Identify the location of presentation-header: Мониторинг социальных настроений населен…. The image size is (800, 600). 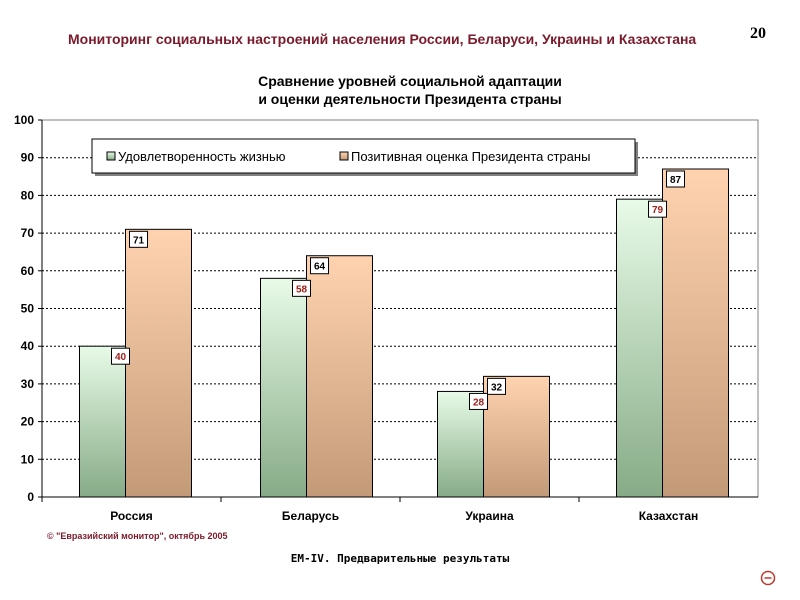
(382, 39).